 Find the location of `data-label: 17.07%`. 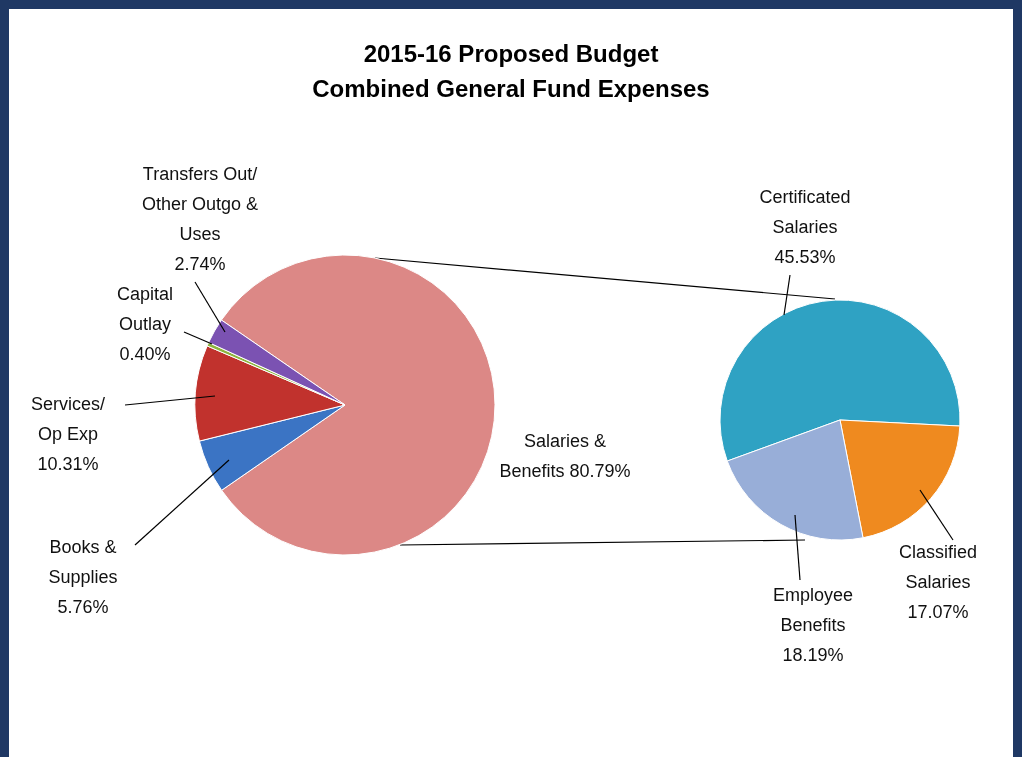

data-label: 17.07% is located at coordinates (938, 612).